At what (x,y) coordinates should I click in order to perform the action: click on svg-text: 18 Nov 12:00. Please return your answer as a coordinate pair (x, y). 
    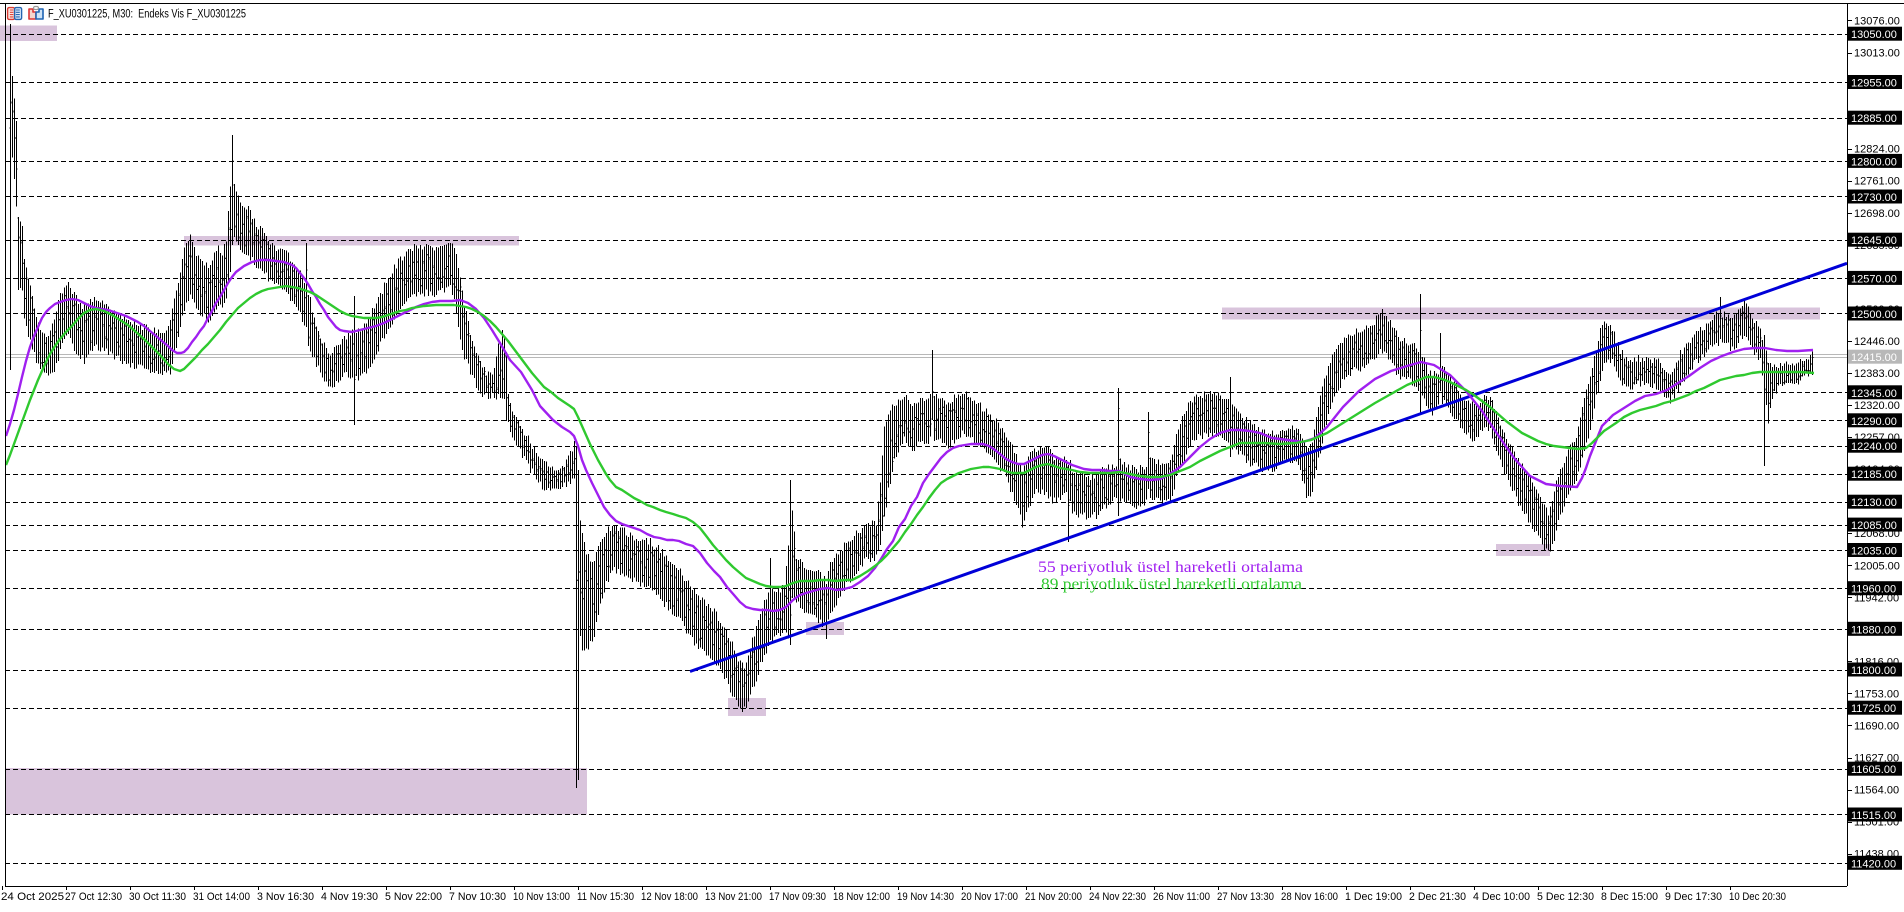
    Looking at the image, I should click on (861, 897).